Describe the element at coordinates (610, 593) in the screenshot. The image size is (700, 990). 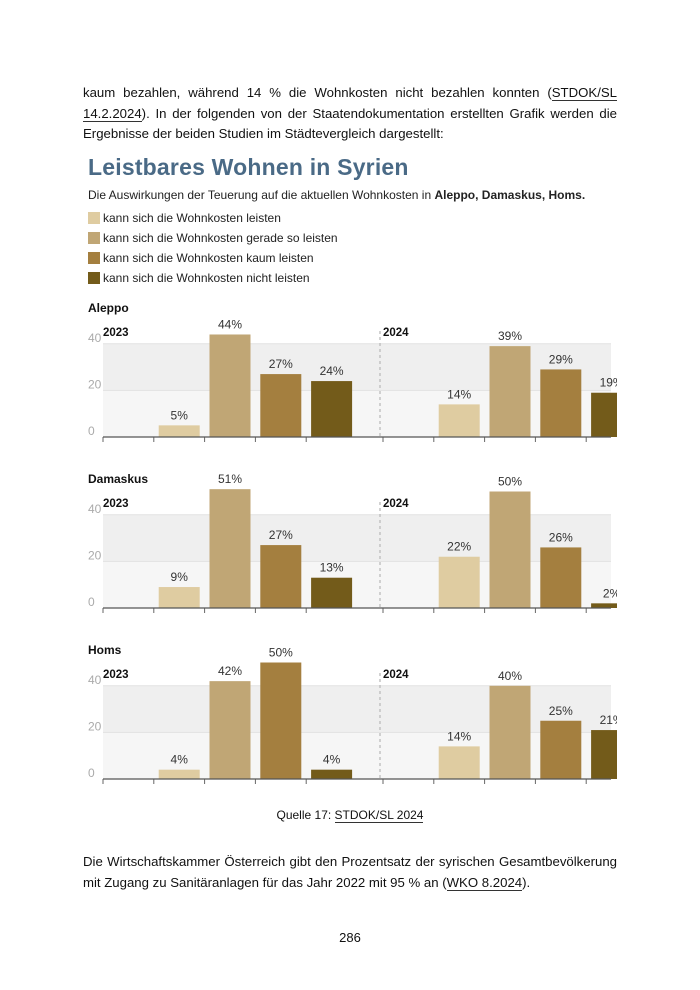
I see `bar-value-label: 2%` at that location.